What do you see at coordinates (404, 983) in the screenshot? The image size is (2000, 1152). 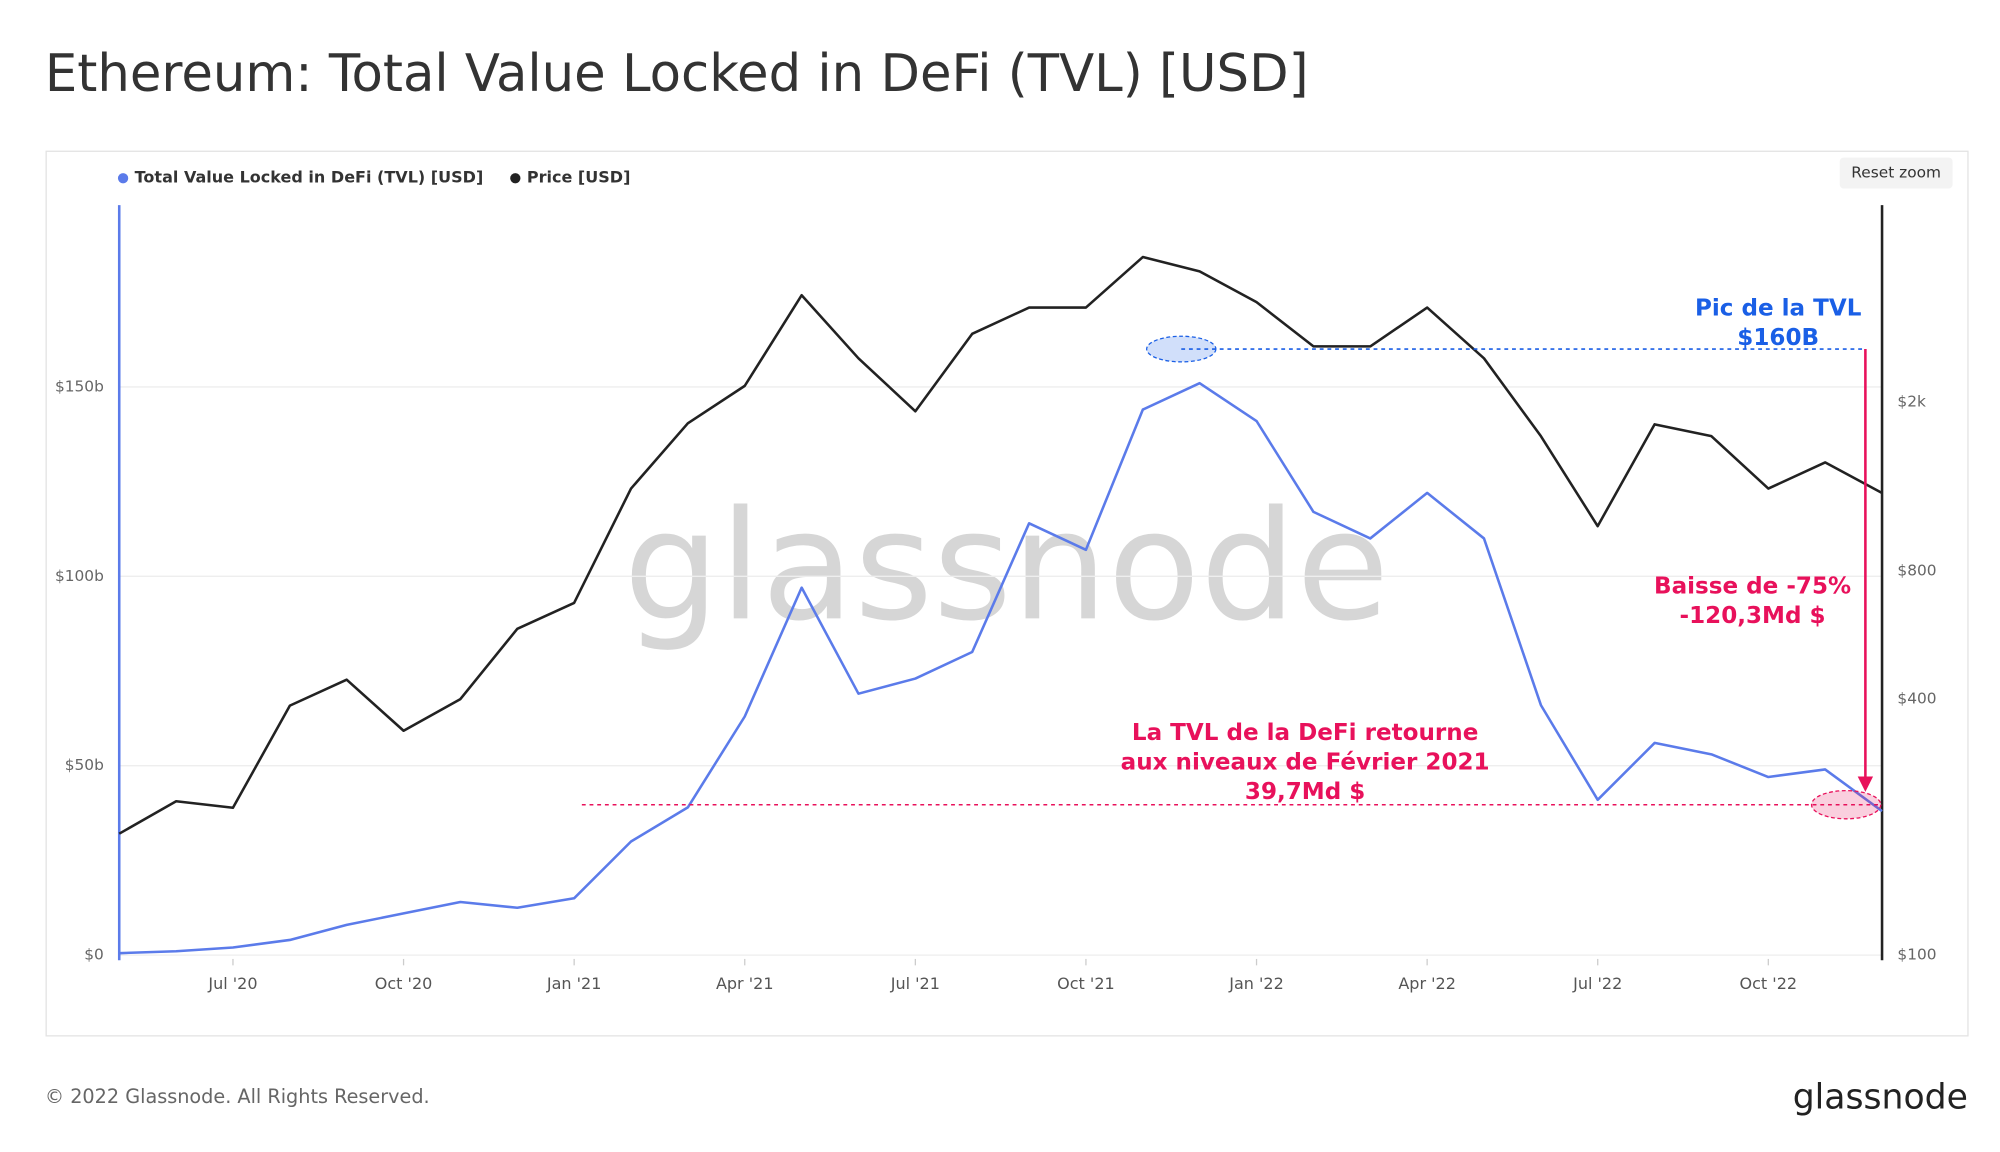 I see `x-tick-label: Oct '20` at bounding box center [404, 983].